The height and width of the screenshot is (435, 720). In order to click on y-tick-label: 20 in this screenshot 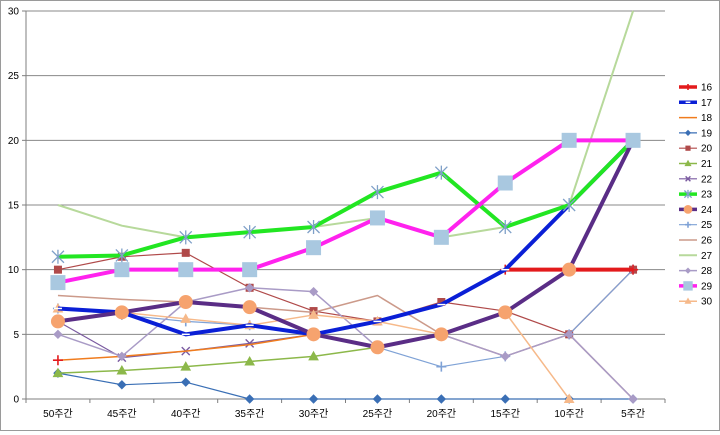, I will do `click(14, 141)`.